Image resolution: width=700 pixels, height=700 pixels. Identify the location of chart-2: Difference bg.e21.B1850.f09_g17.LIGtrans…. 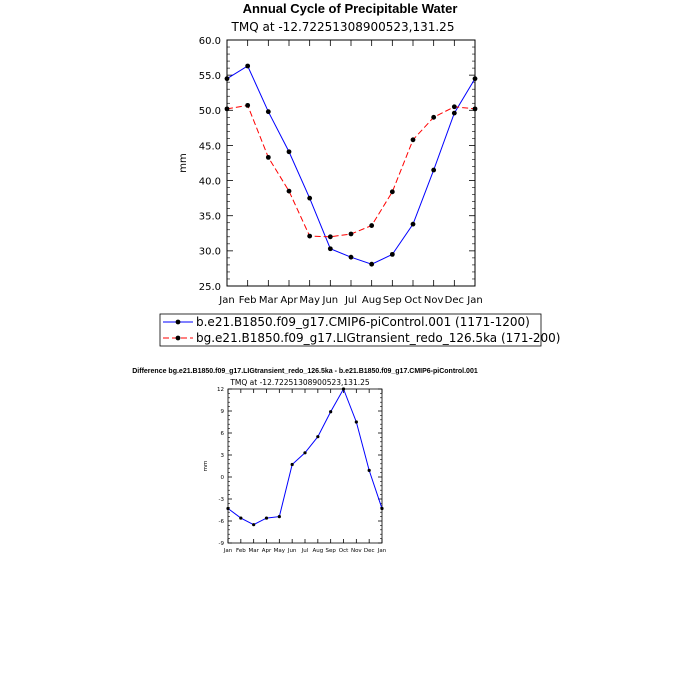
(305, 461).